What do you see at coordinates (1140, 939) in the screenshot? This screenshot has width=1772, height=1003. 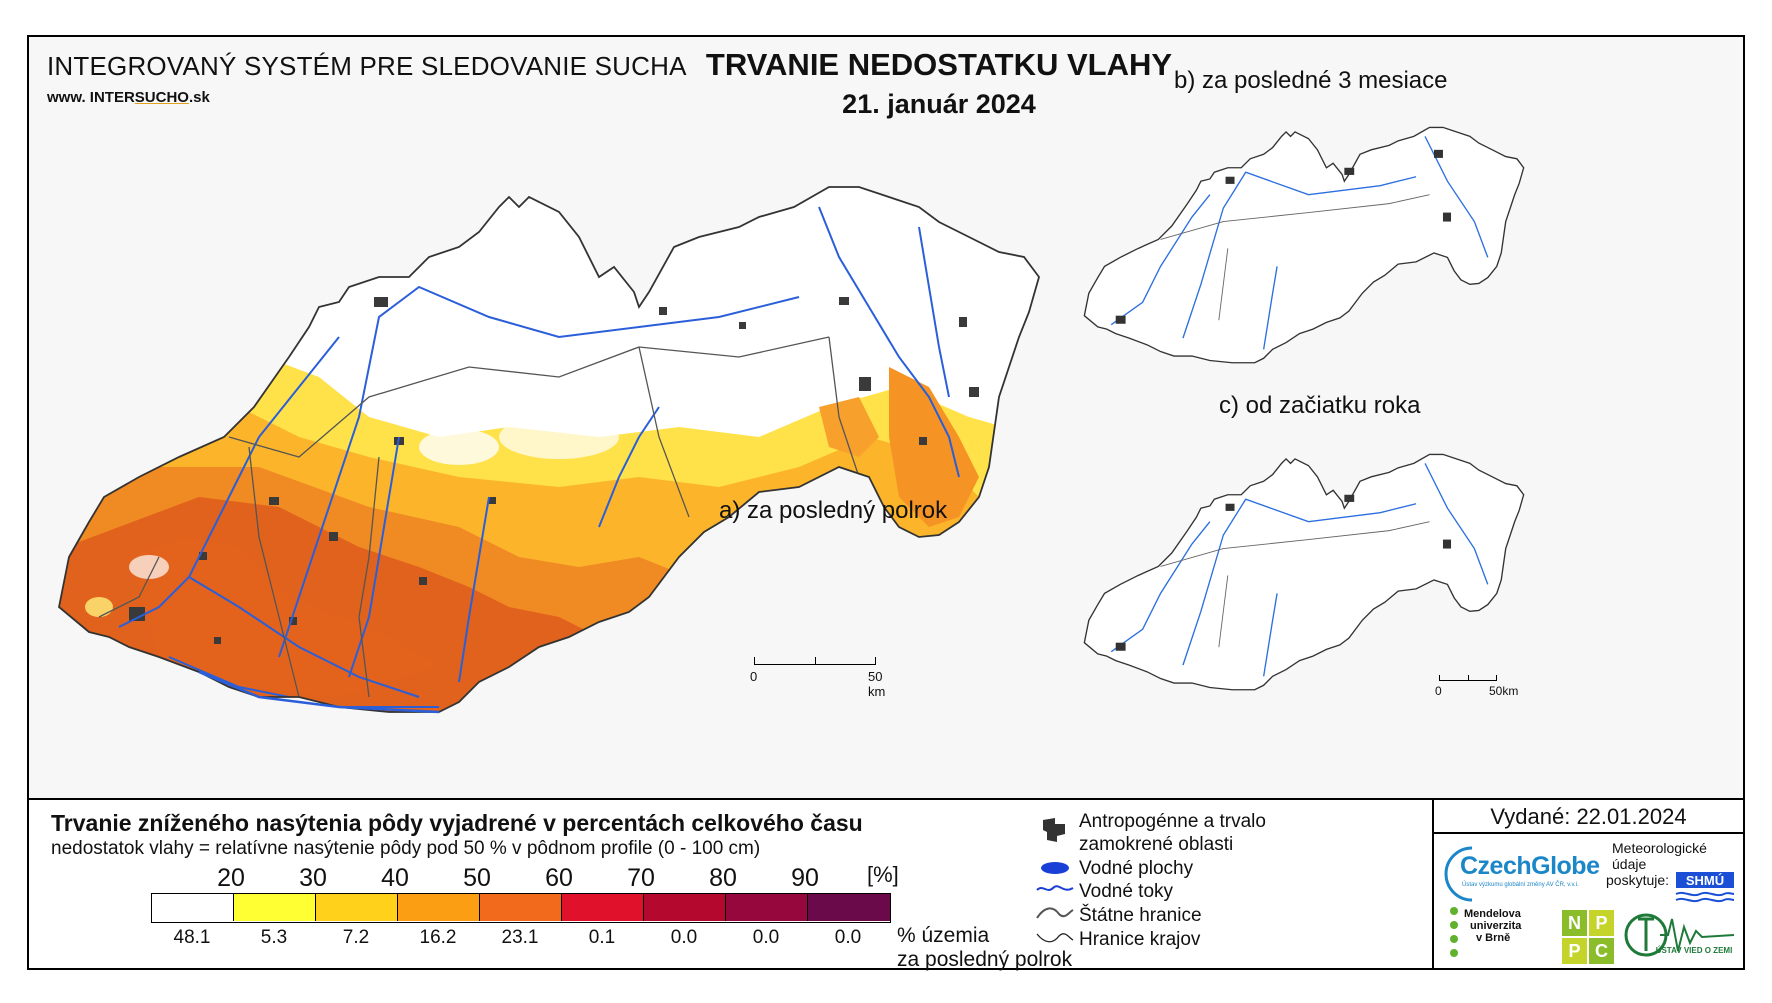 I see `region-border-label: Hranice krajov` at bounding box center [1140, 939].